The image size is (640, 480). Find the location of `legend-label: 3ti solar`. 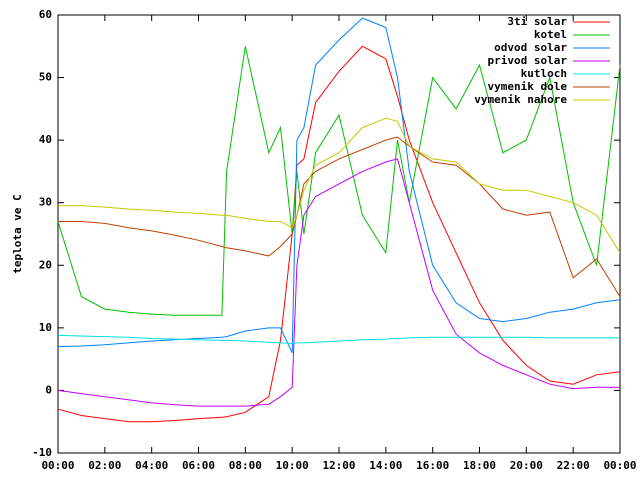

legend-label: 3ti solar is located at coordinates (537, 21).